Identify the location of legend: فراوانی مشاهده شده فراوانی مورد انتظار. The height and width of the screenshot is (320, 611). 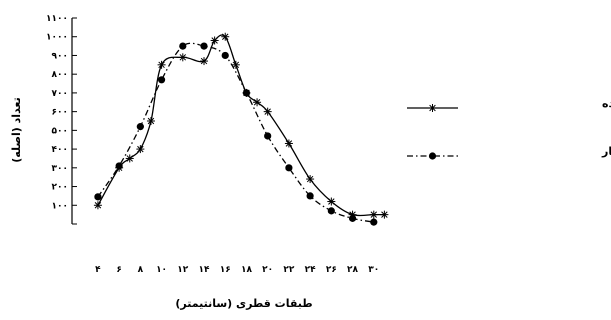
(509, 128).